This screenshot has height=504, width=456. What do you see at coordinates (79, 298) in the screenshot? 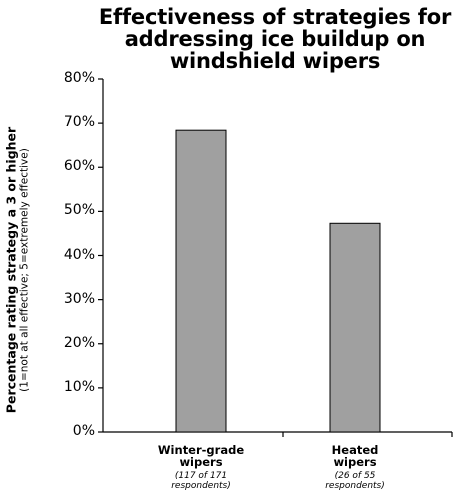
I see `y-tick-label: 30%` at bounding box center [79, 298].